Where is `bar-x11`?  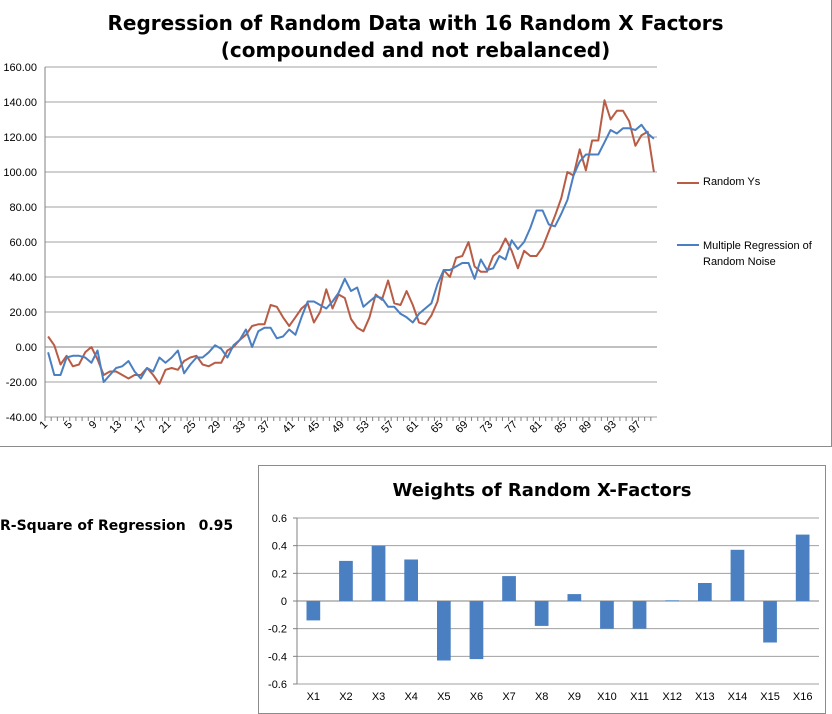 bar-x11 is located at coordinates (639, 615).